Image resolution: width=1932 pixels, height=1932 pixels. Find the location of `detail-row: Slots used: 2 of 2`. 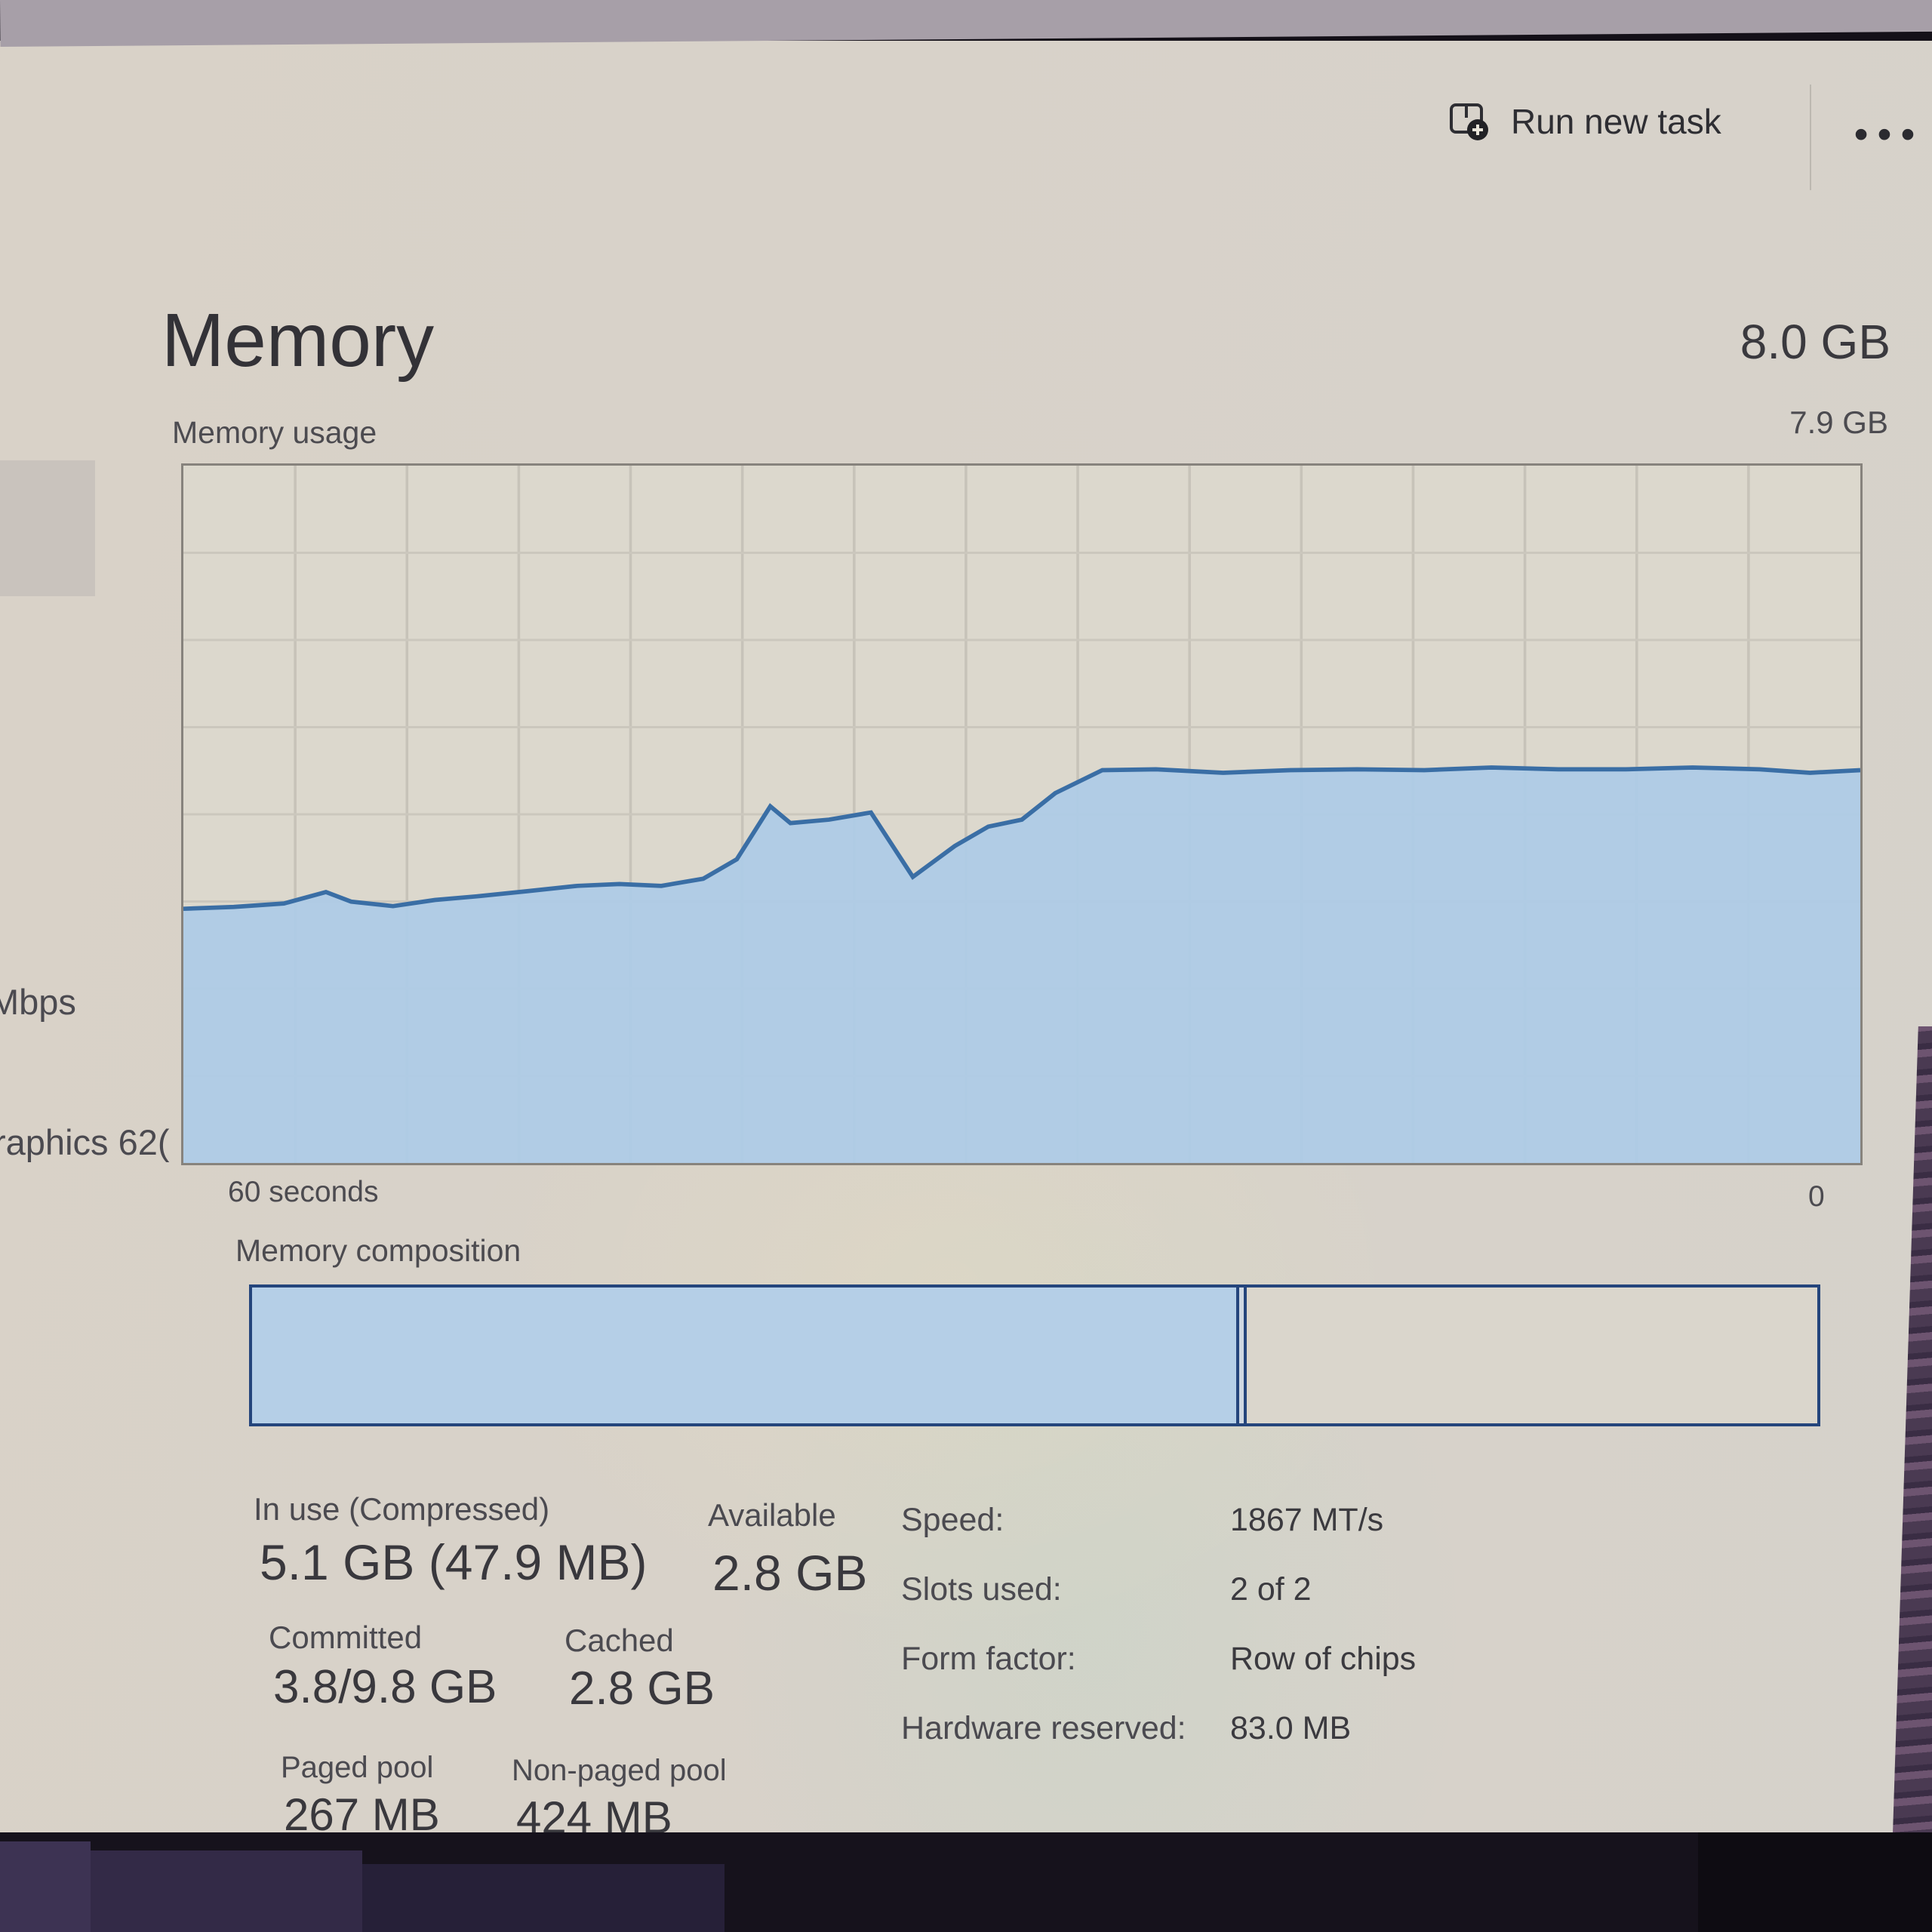

detail-row: Slots used: 2 of 2 is located at coordinates (1165, 1606).